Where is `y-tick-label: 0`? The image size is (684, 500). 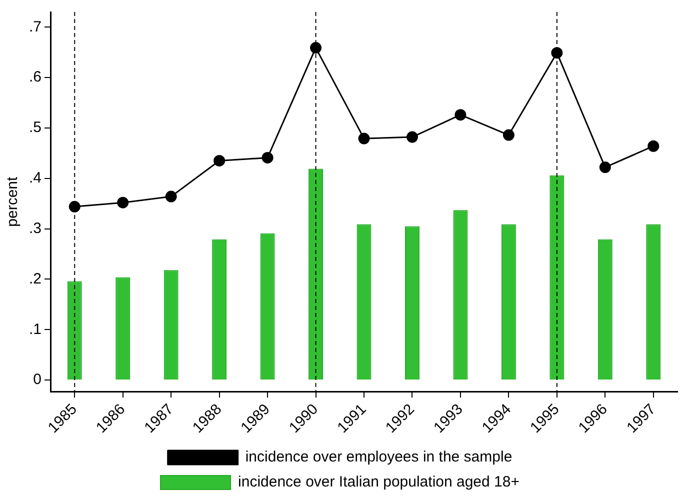 y-tick-label: 0 is located at coordinates (37, 379).